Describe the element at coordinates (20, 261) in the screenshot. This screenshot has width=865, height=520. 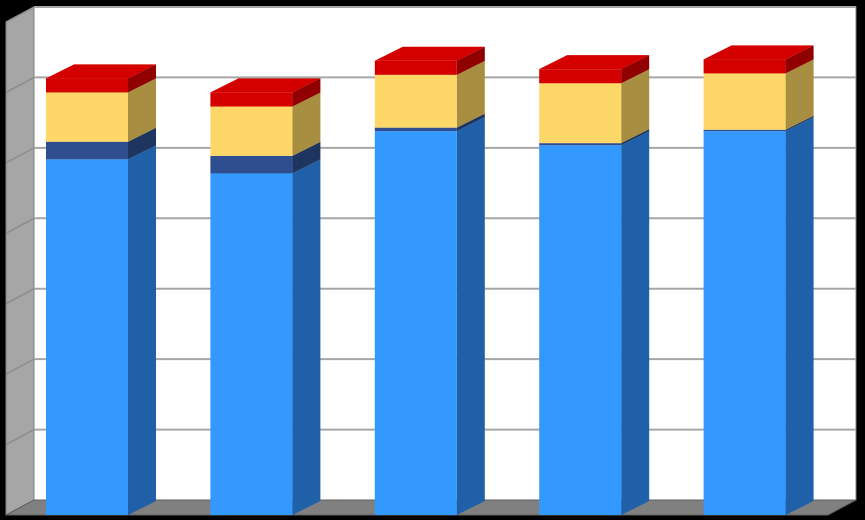
I see `side-wall` at that location.